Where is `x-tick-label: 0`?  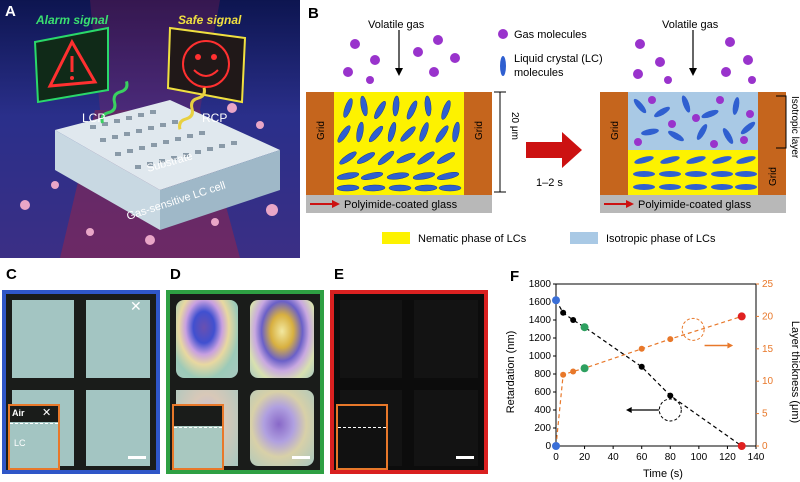
x-tick-label: 0 is located at coordinates (556, 457).